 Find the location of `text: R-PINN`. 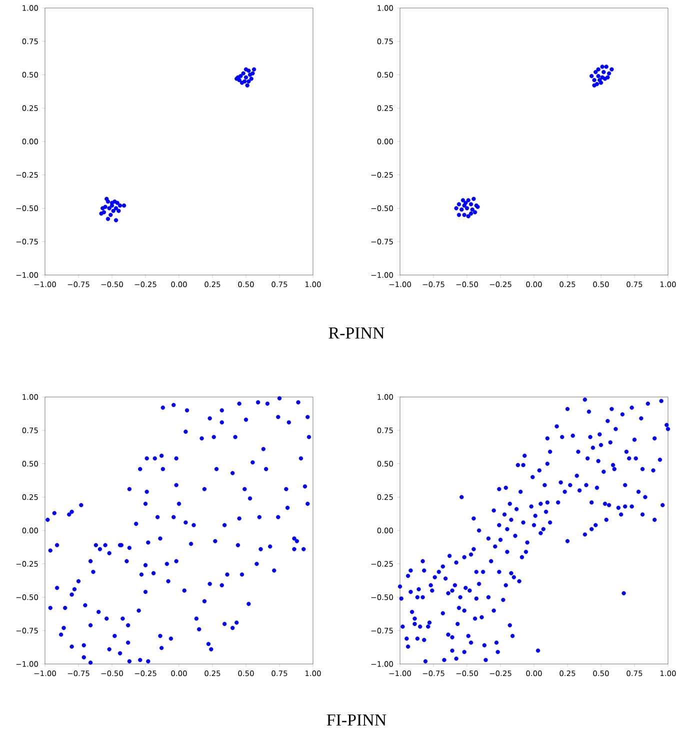

text: R-PINN is located at coordinates (356, 333).